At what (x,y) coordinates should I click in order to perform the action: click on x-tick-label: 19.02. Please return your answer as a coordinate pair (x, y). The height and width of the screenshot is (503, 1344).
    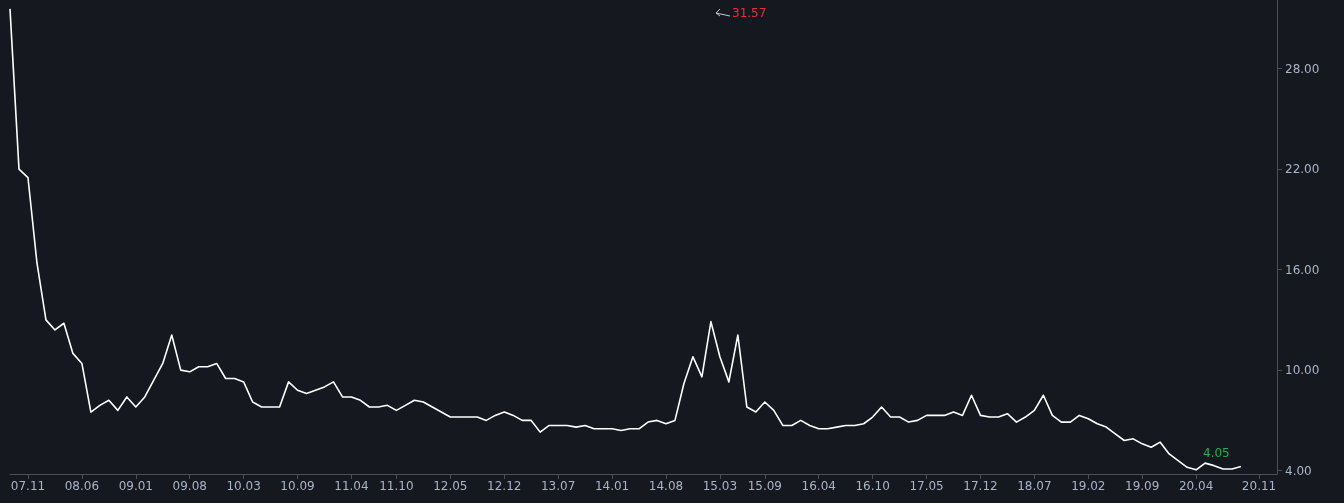
    Looking at the image, I should click on (1088, 486).